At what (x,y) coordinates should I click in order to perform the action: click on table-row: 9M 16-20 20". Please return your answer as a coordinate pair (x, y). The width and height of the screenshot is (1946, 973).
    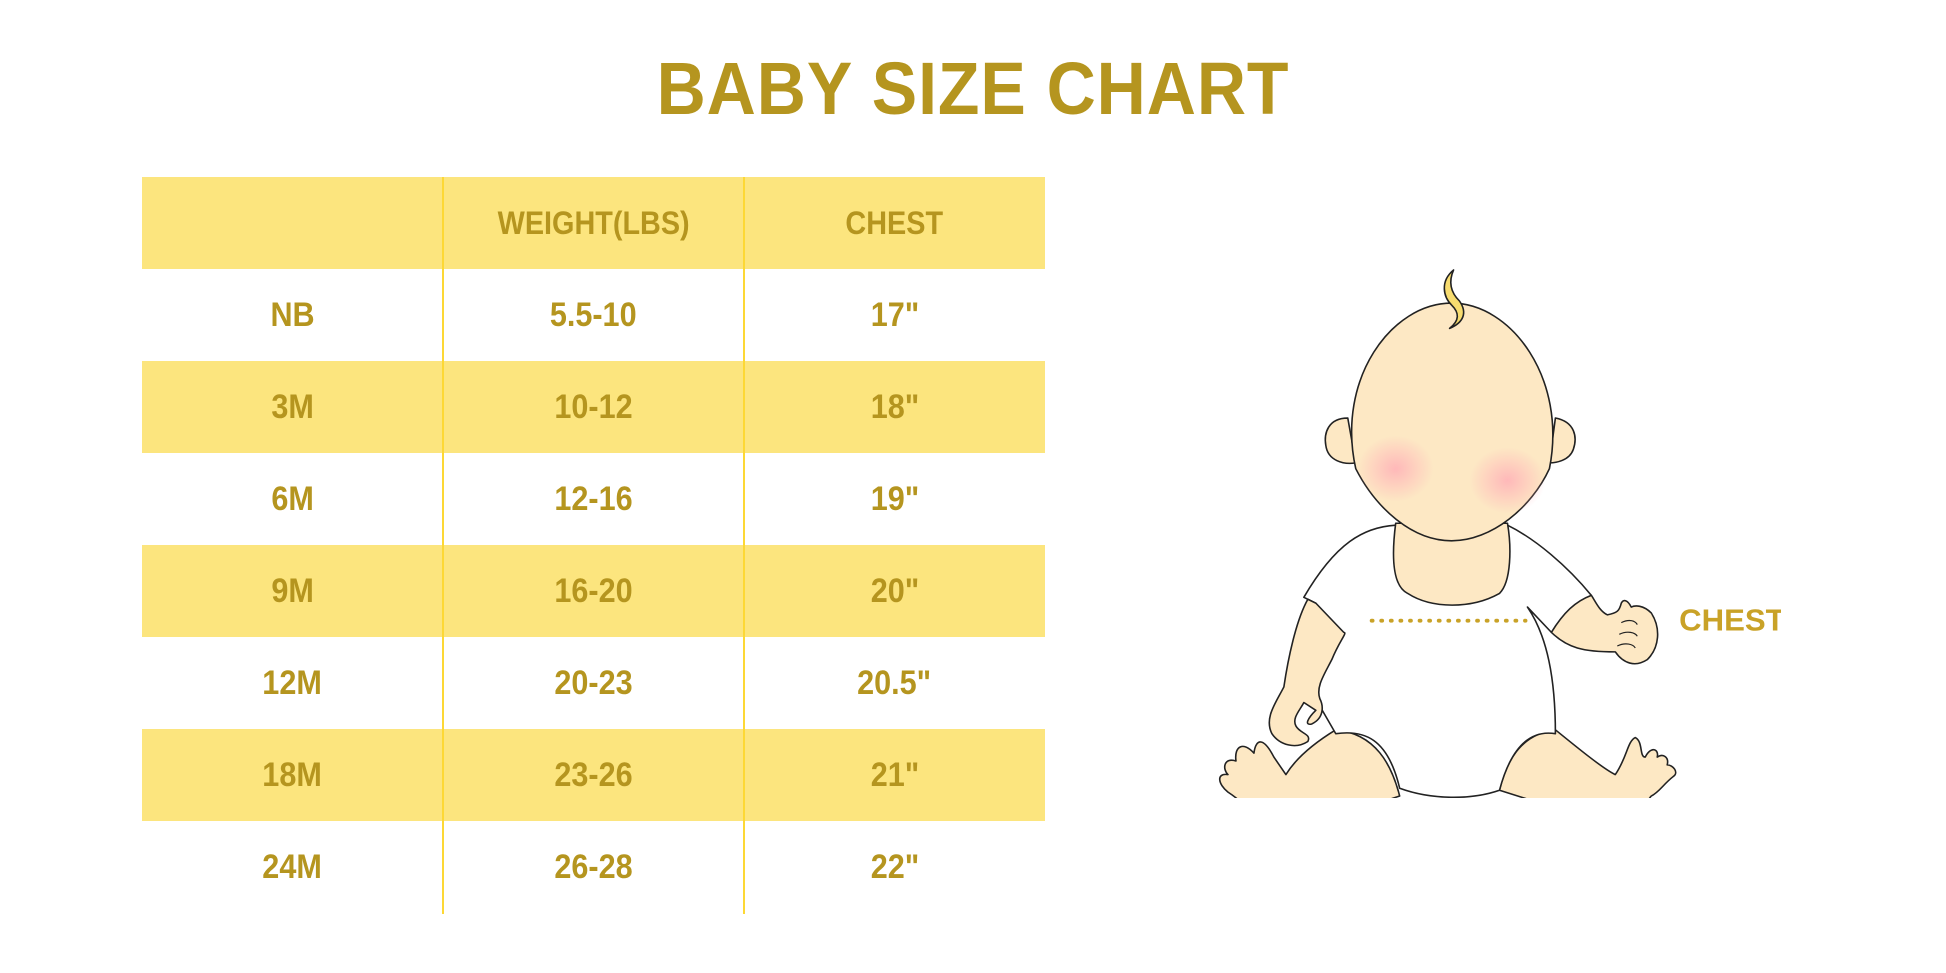
    Looking at the image, I should click on (593, 591).